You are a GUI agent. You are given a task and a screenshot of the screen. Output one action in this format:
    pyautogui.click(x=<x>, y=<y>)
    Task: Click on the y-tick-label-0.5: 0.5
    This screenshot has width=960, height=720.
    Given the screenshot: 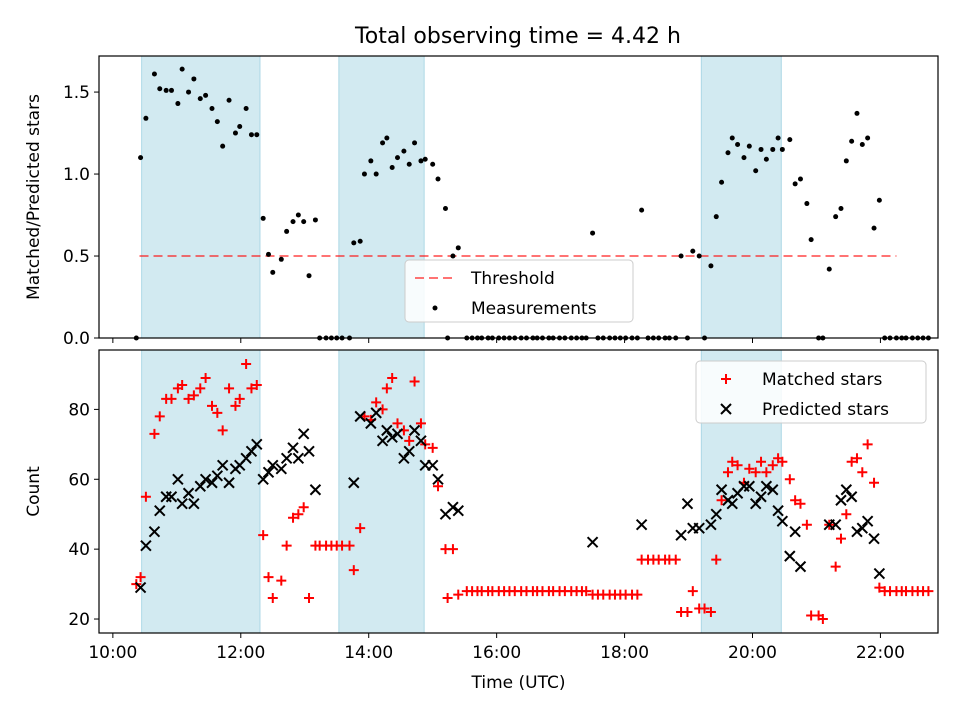 What is the action you would take?
    pyautogui.click(x=76, y=257)
    